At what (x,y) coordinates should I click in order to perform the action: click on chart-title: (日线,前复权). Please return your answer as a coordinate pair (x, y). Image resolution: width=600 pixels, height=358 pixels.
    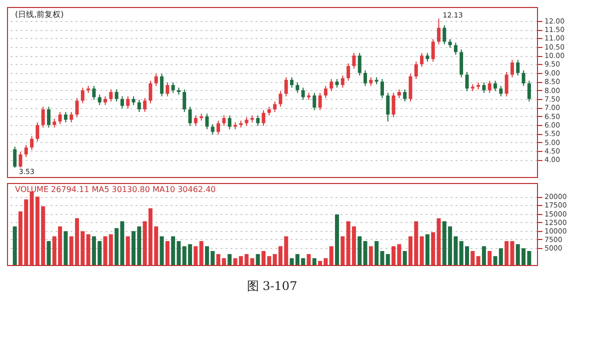
    Looking at the image, I should click on (39, 14).